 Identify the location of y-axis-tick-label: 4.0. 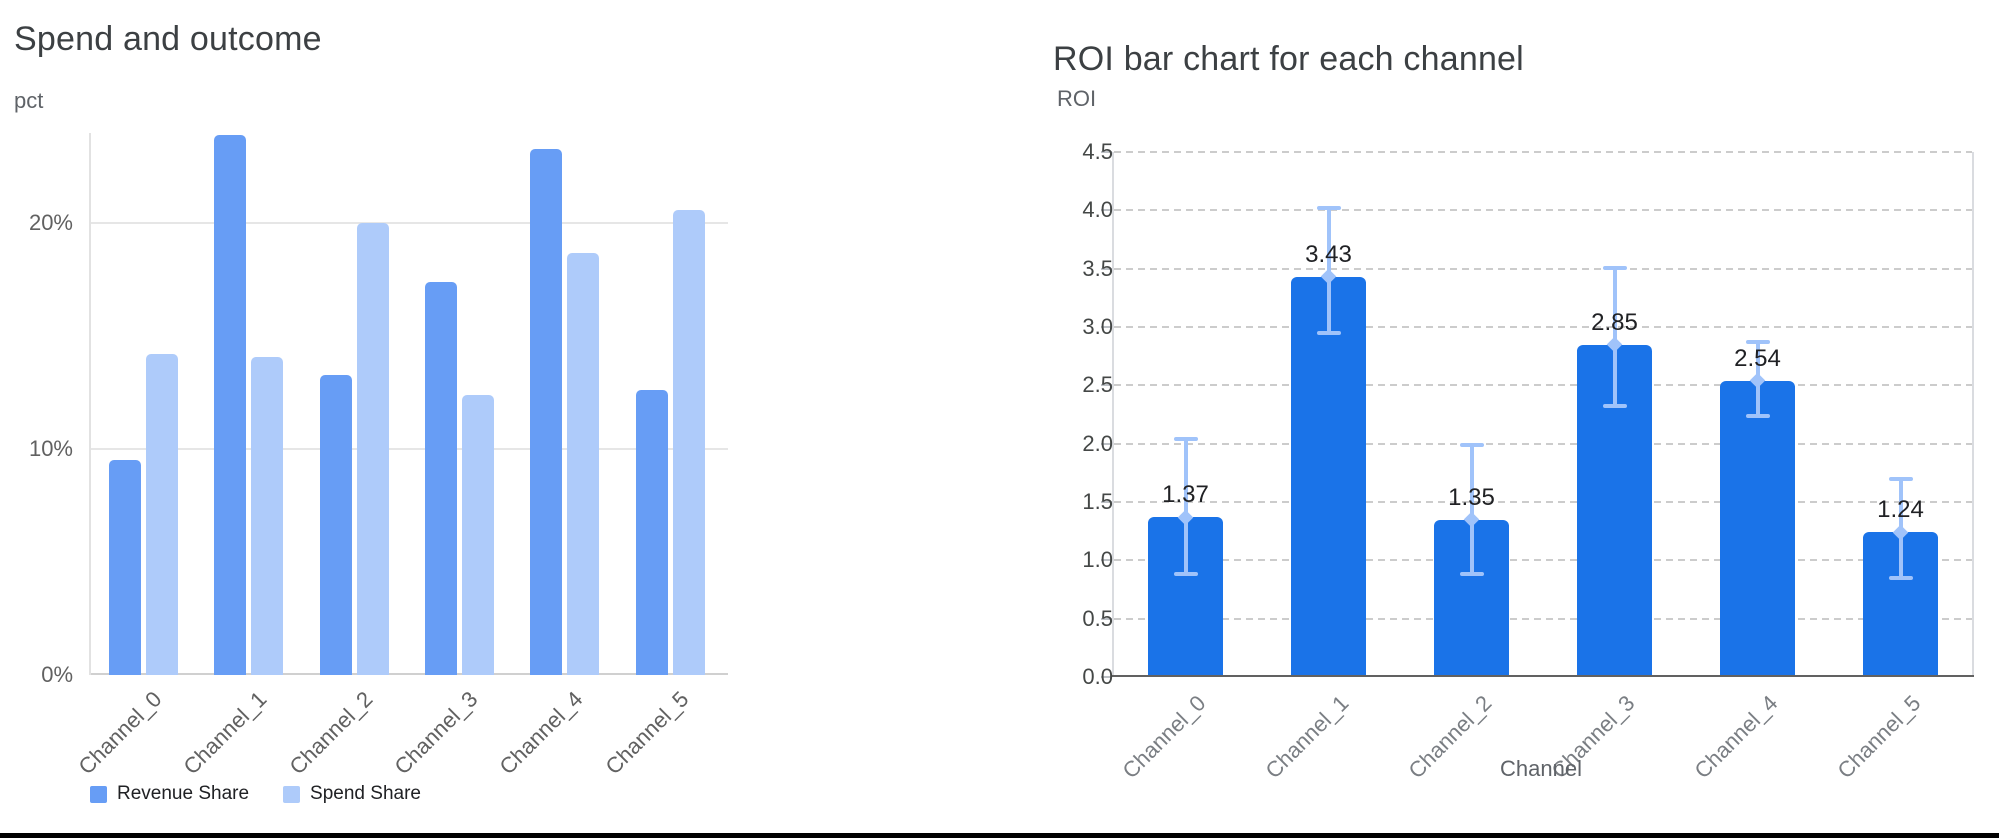
(1097, 210).